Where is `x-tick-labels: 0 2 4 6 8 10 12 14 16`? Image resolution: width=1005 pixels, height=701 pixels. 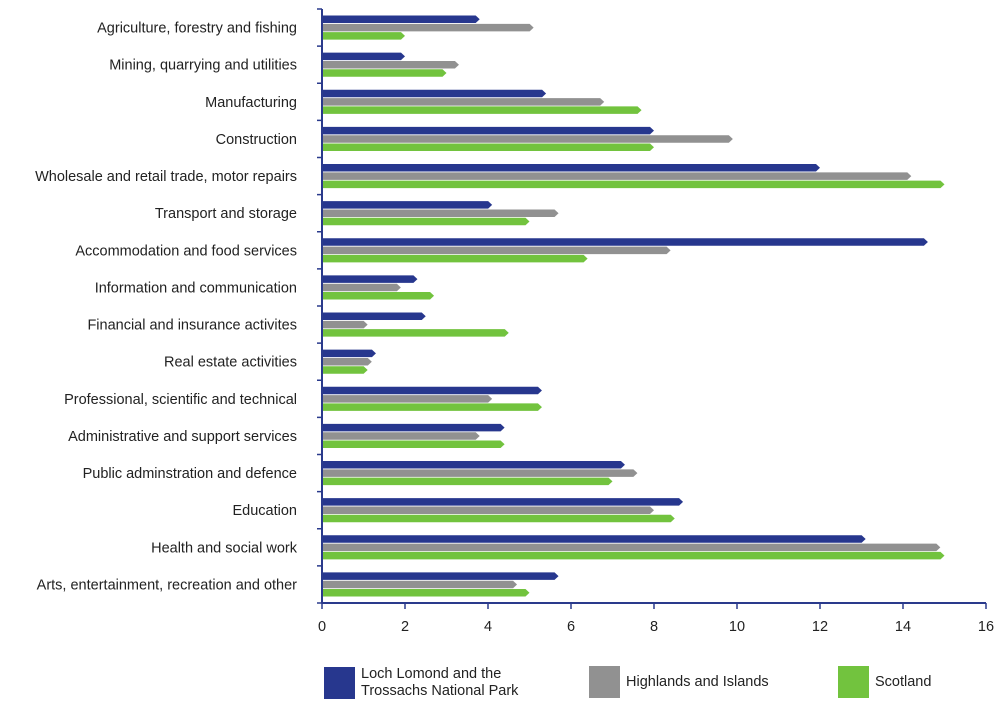 x-tick-labels: 0 2 4 6 8 10 12 14 16 is located at coordinates (656, 627).